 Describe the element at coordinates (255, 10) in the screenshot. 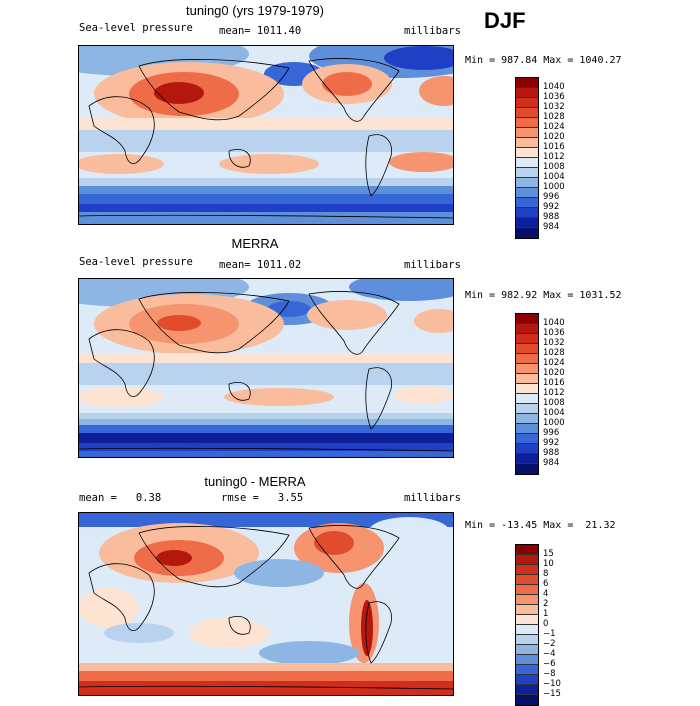

I see `panel-1-title: tuning0 (yrs 1979-1979)` at that location.